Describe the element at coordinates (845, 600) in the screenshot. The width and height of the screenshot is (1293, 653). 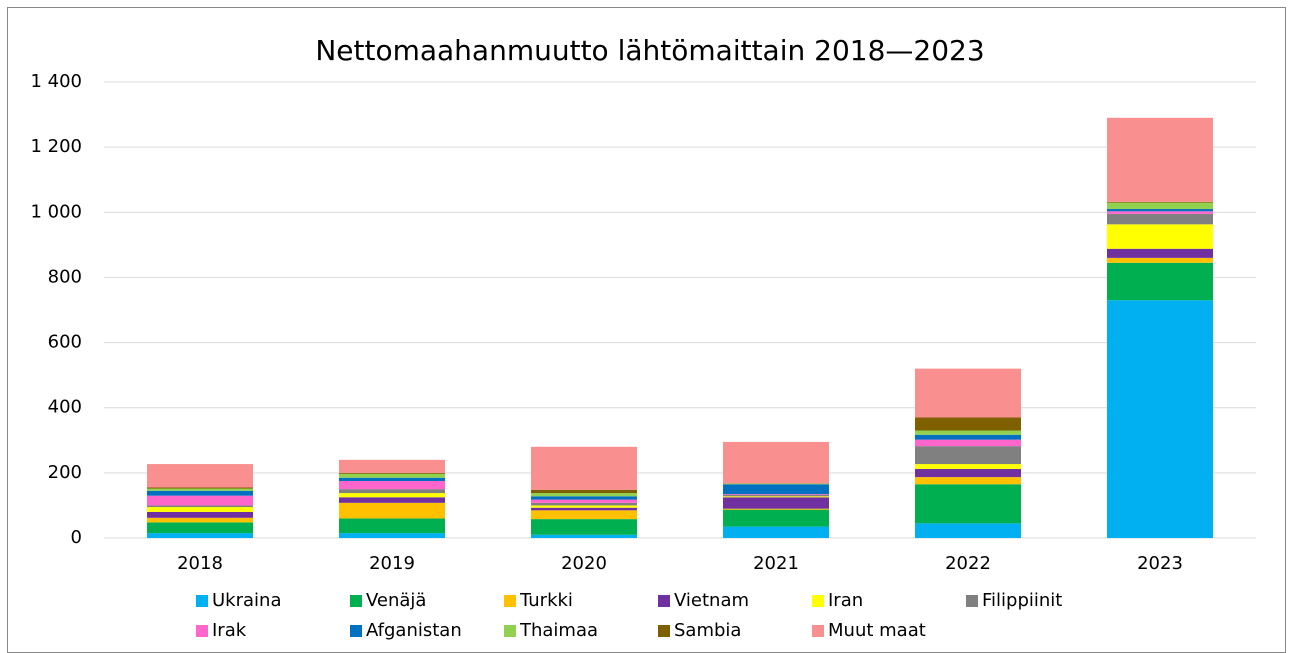
I see `legend-label: Iran` at that location.